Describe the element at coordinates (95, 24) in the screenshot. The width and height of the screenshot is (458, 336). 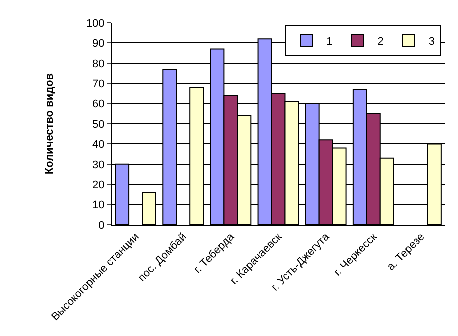
I see `y-tick-label: 100` at that location.